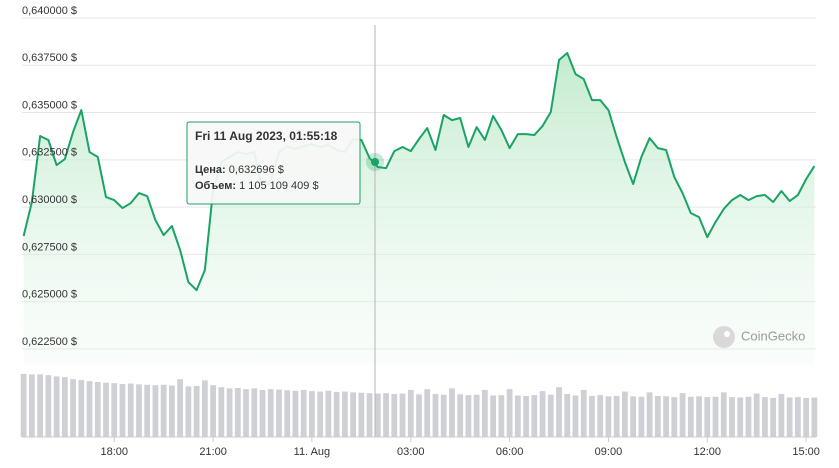  I want to click on x-tick-label: 12:00, so click(708, 452).